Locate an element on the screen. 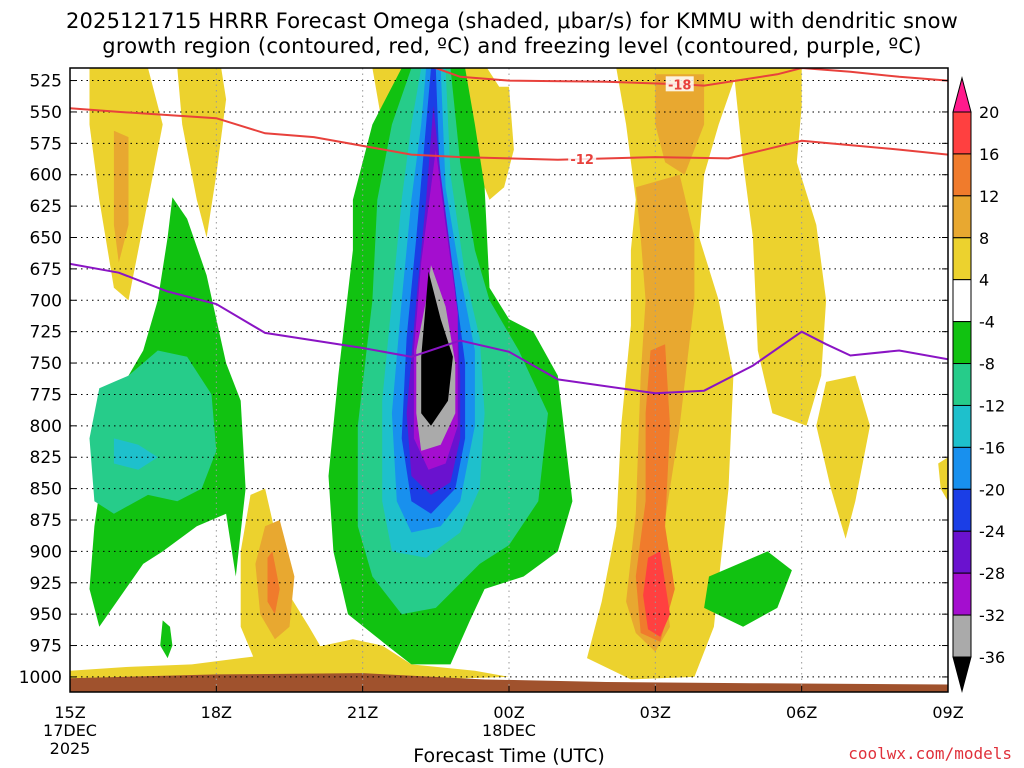  y-tick-label: 600 is located at coordinates (46, 176).